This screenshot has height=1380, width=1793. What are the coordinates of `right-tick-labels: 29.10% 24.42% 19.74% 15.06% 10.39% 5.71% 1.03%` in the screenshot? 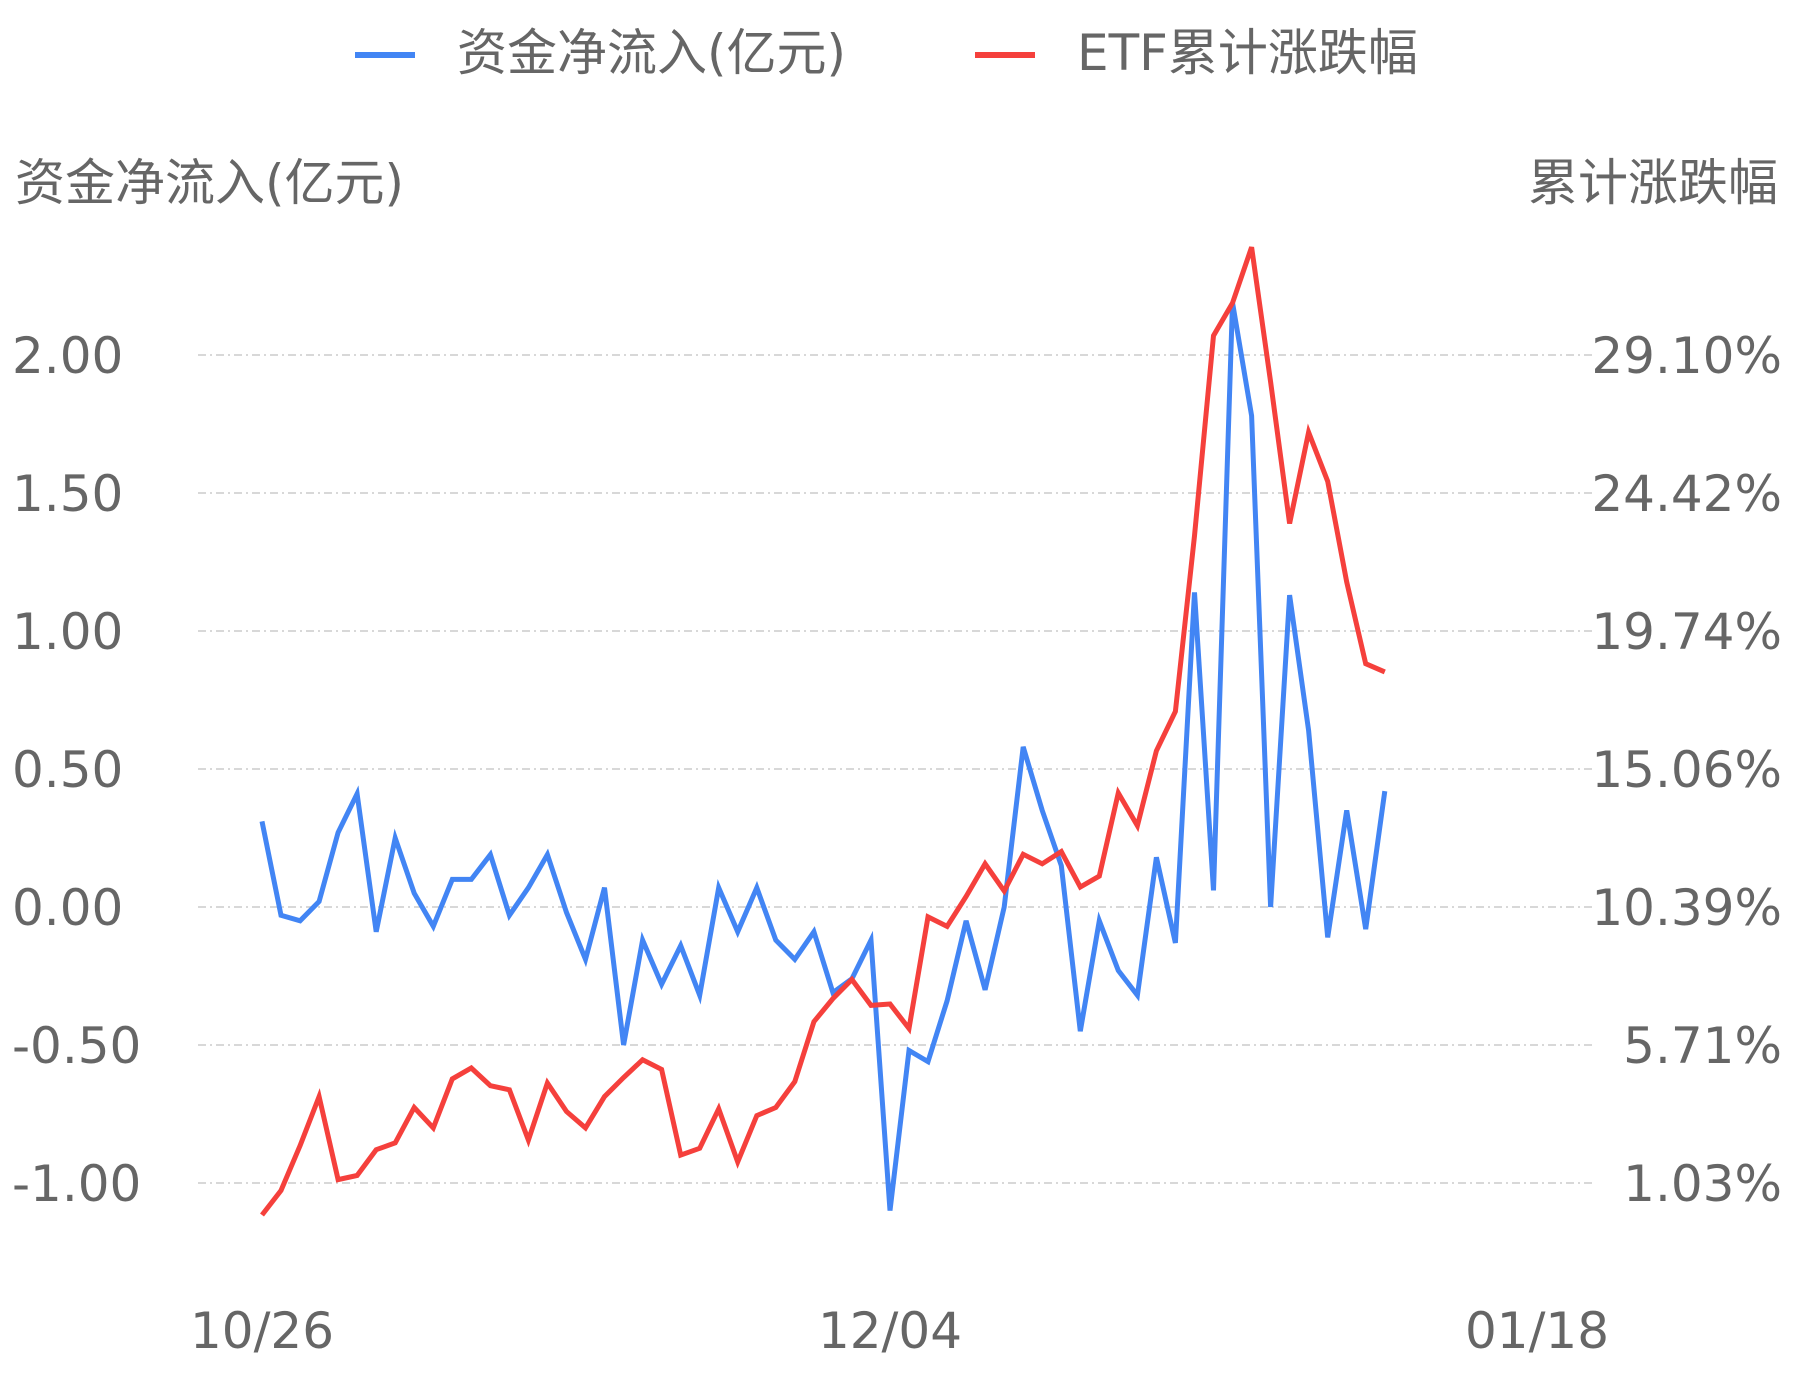 It's located at (1686, 770).